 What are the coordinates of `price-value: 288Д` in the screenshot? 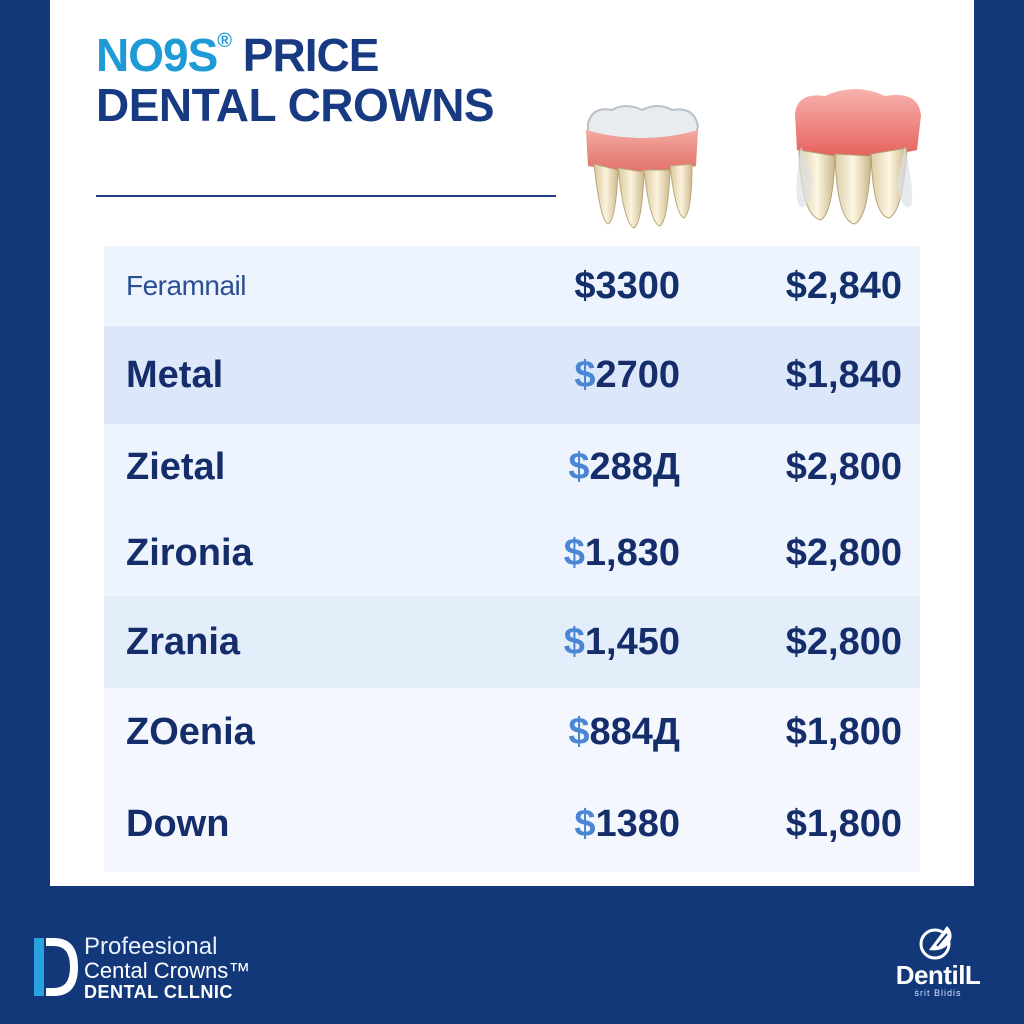 It's located at (634, 466).